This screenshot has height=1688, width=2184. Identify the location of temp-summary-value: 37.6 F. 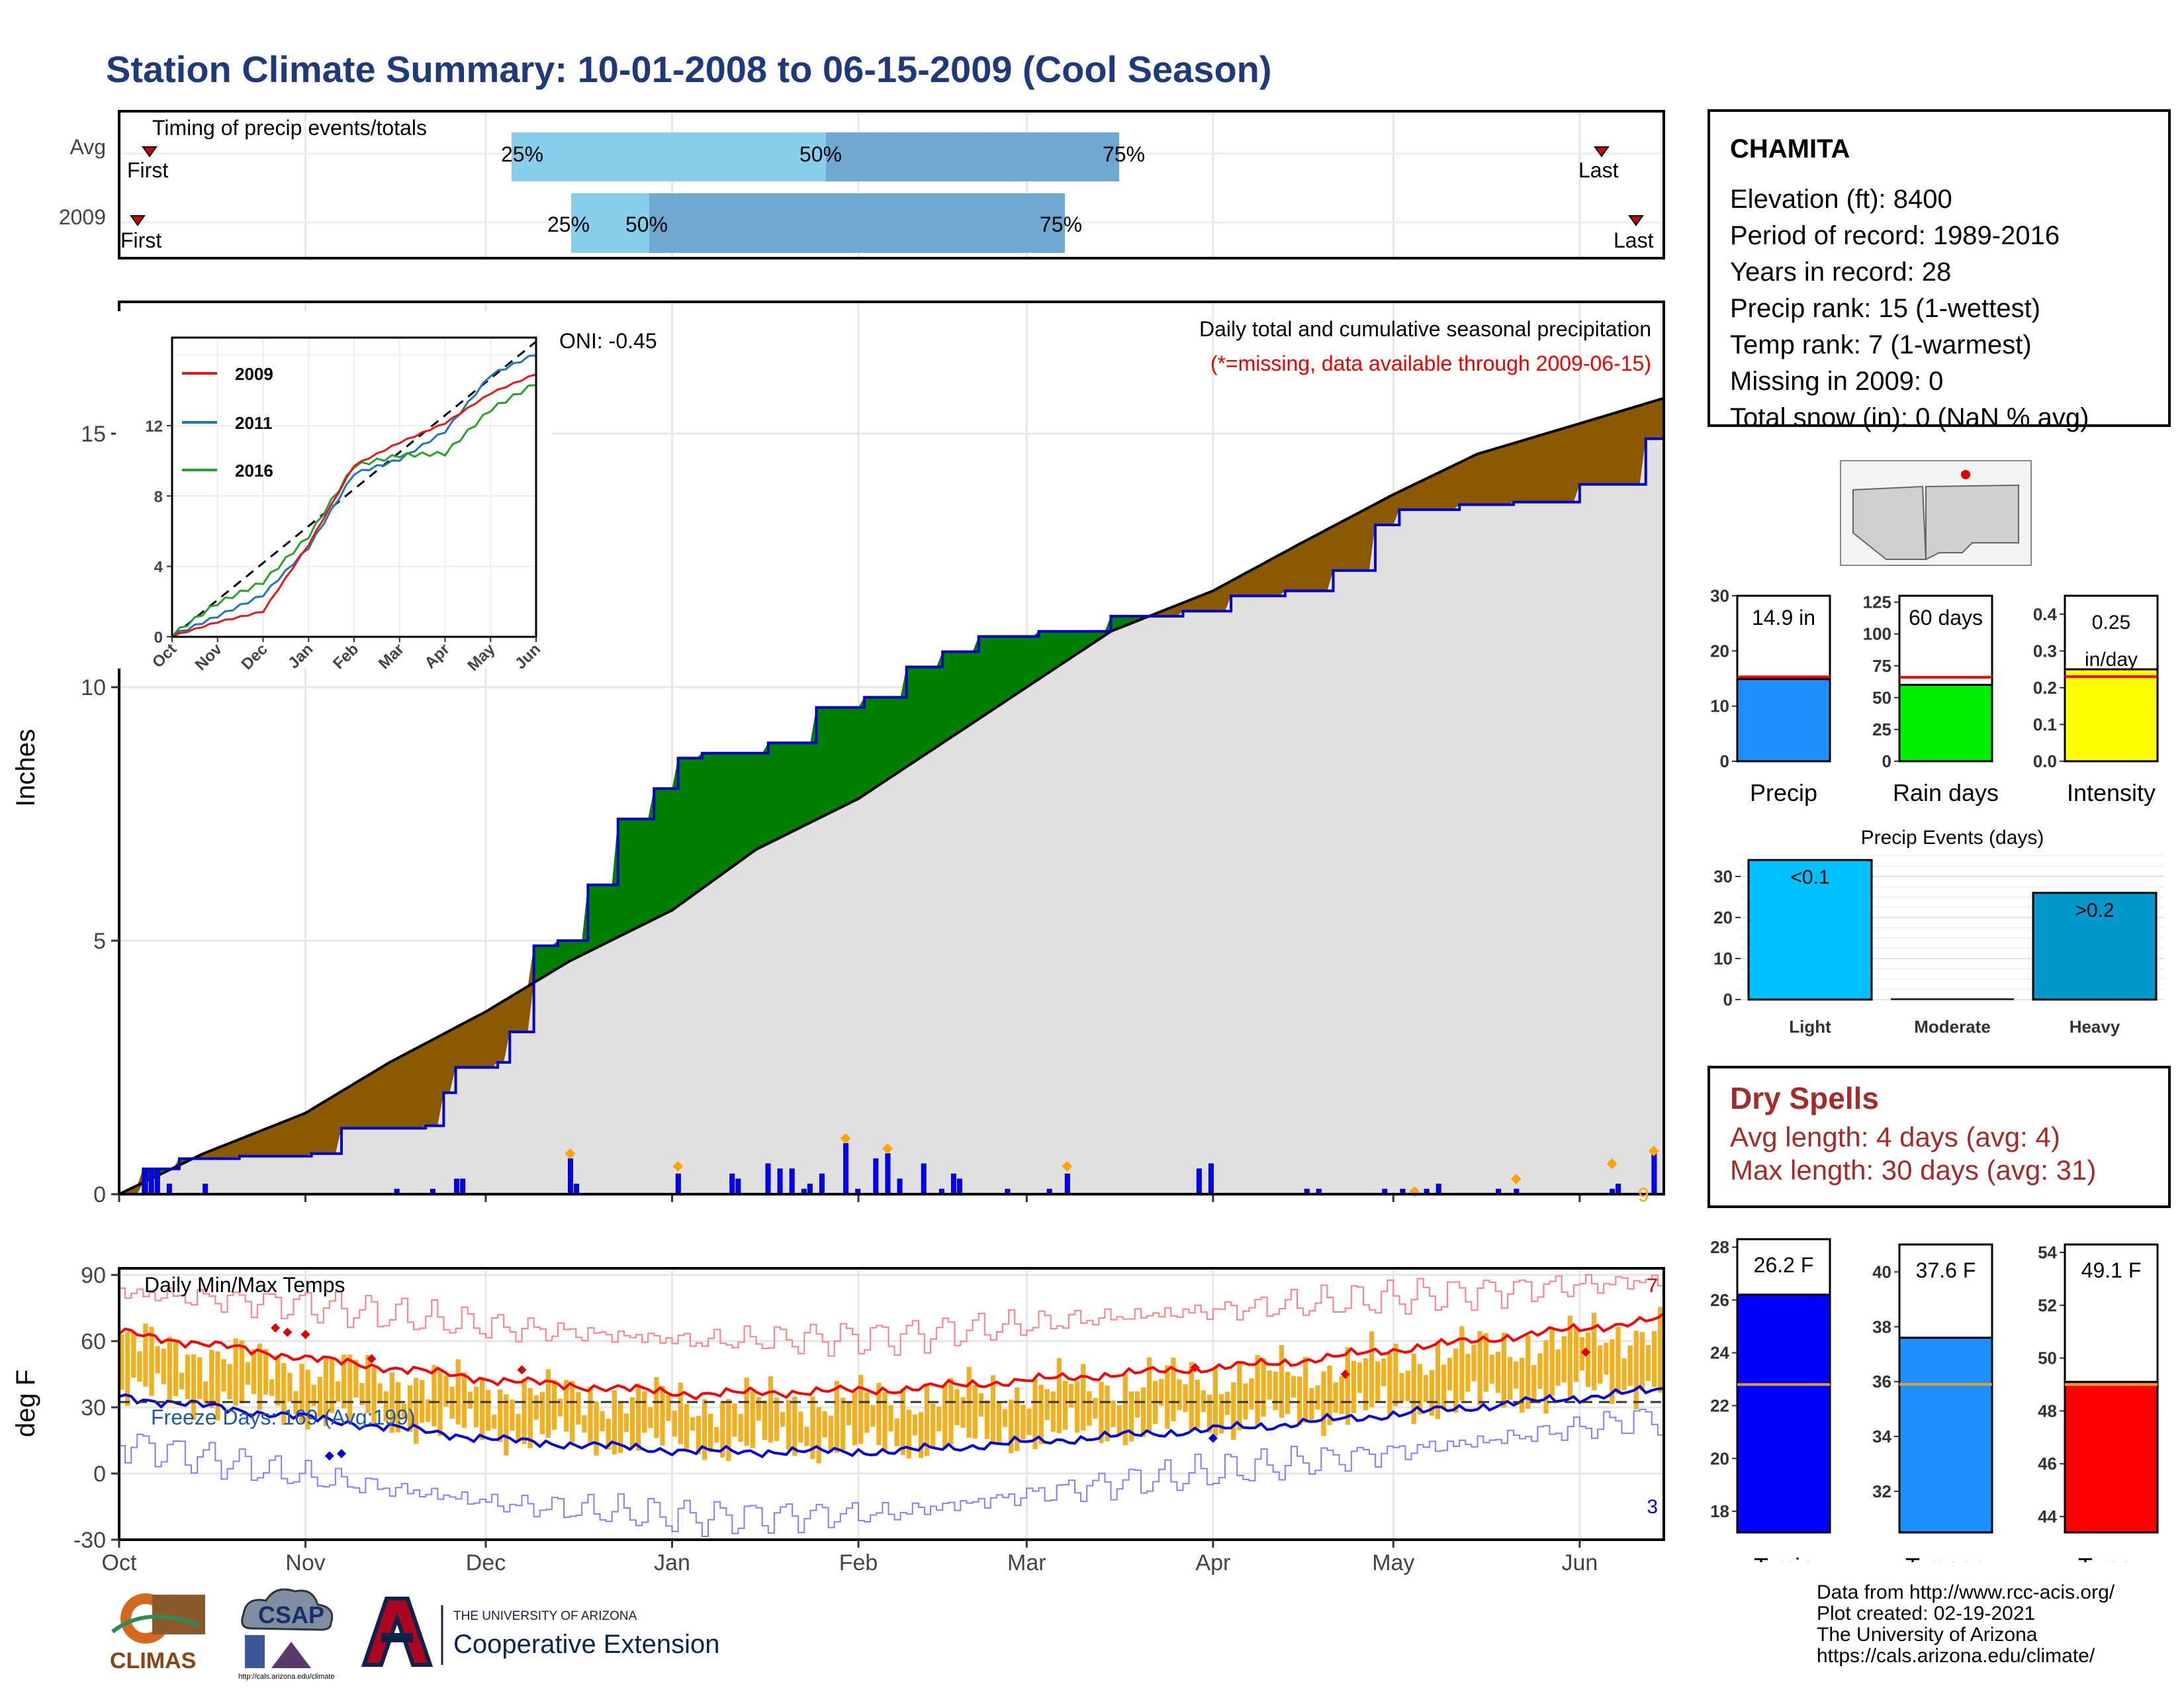
(1946, 1270).